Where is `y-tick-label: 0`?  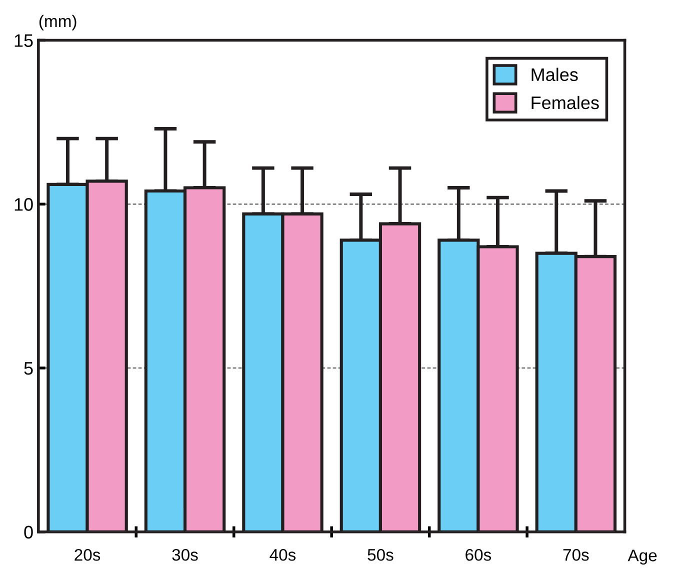
y-tick-label: 0 is located at coordinates (28, 532).